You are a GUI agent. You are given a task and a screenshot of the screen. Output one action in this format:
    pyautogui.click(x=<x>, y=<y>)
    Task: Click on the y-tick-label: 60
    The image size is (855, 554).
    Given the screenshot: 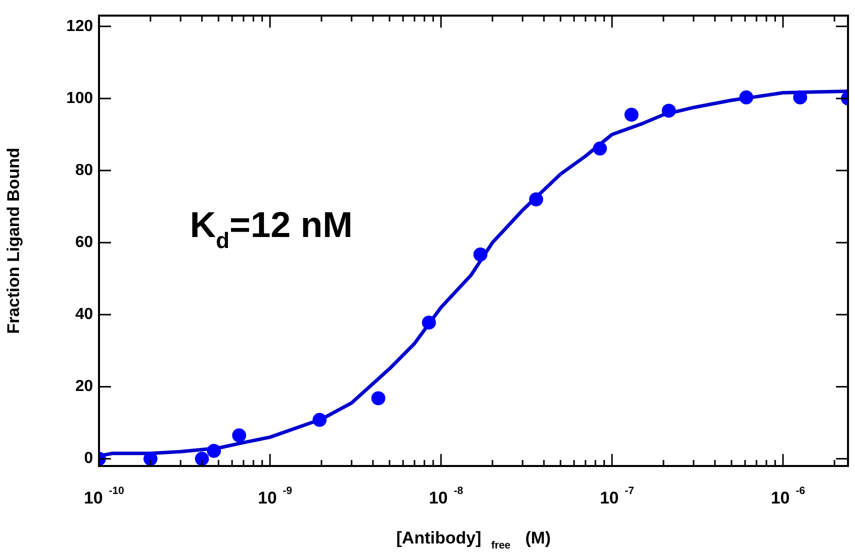 What is the action you would take?
    pyautogui.click(x=84, y=243)
    